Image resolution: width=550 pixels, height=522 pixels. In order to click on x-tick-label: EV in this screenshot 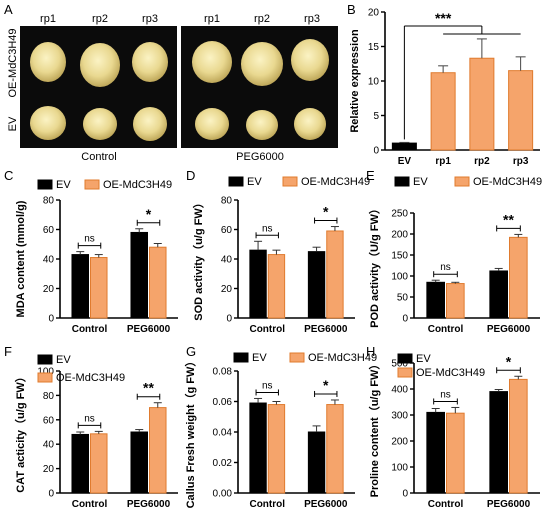, I will do `click(405, 161)`.